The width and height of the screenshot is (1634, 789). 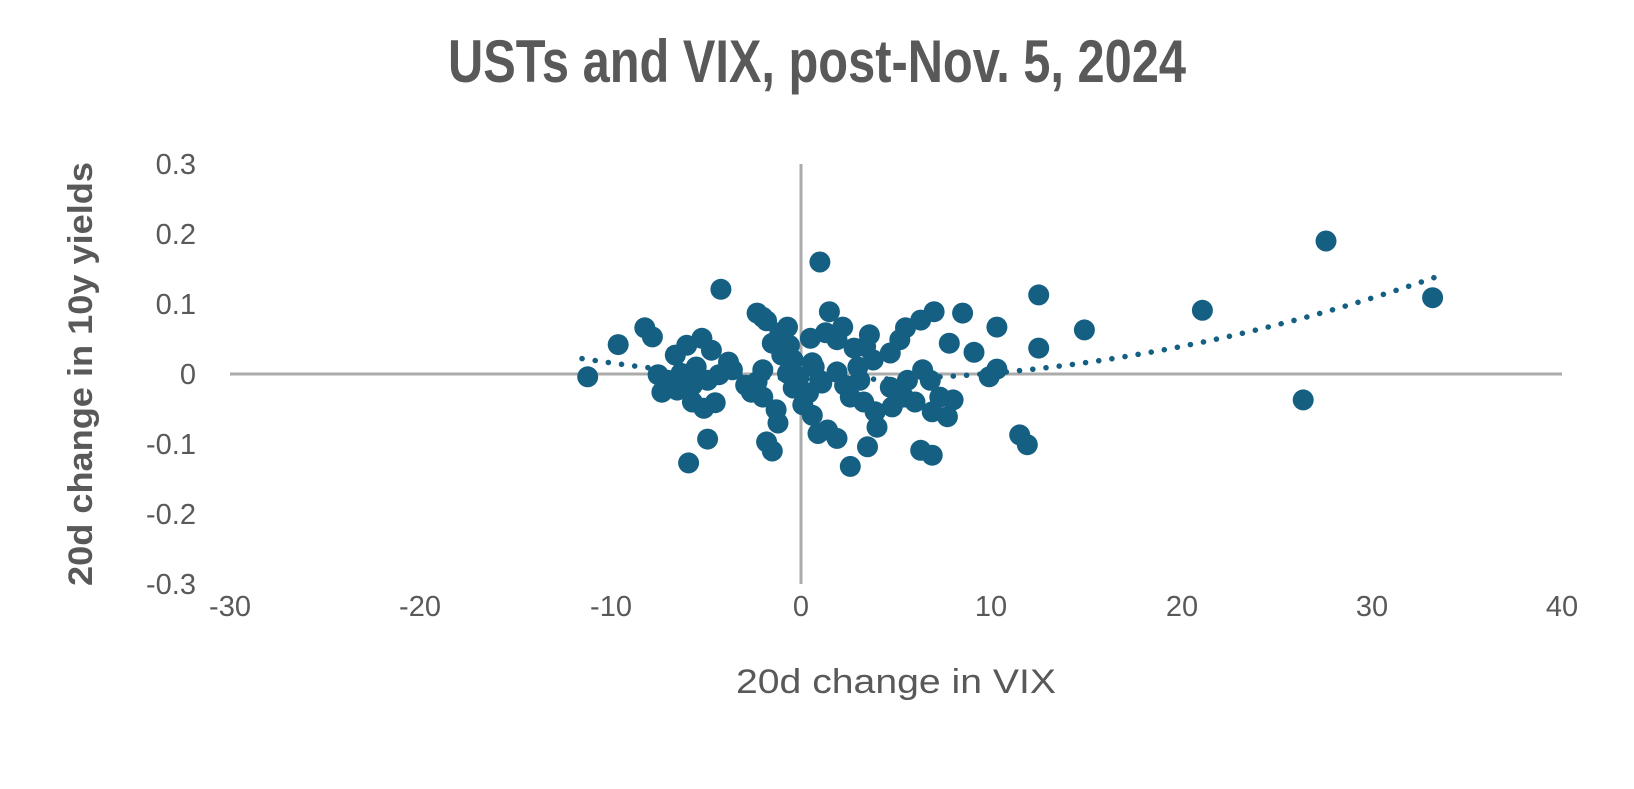 I want to click on x-tick-label: -30, so click(x=230, y=607).